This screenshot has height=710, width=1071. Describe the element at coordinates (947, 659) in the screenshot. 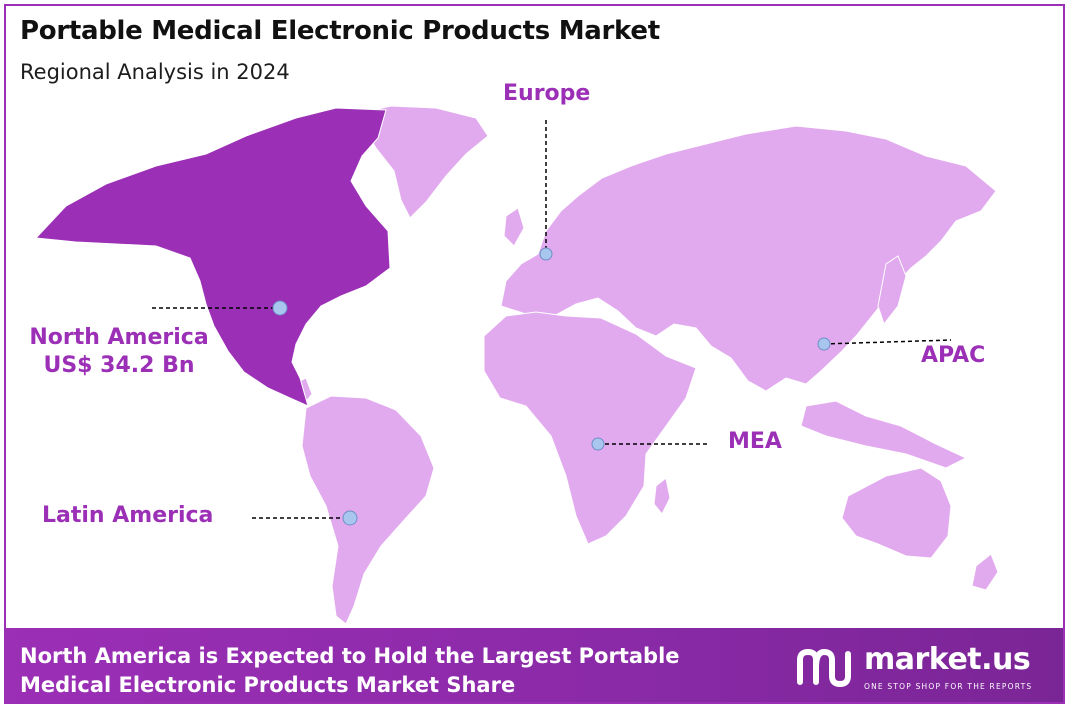

I see `brand-name: market.us` at that location.